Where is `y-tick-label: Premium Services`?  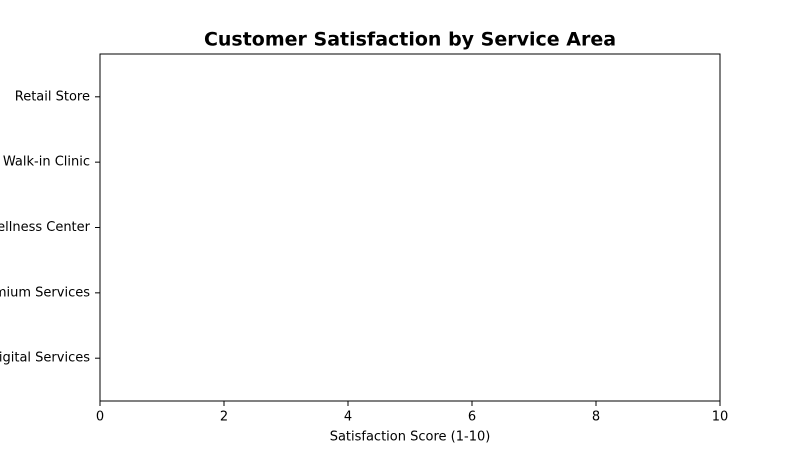
y-tick-label: Premium Services is located at coordinates (45, 292).